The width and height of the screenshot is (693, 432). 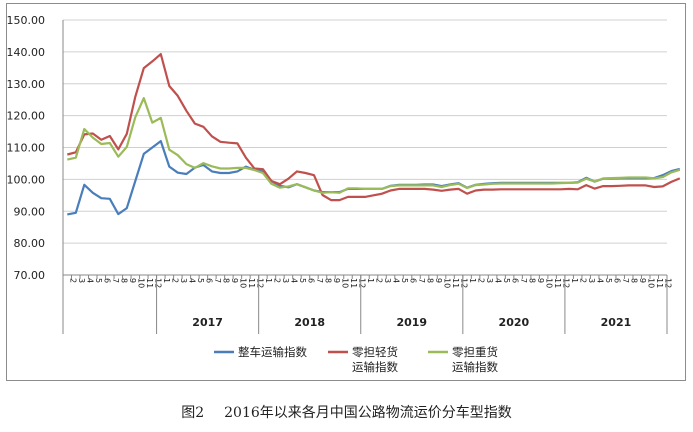 What do you see at coordinates (30, 211) in the screenshot?
I see `y-tick-label: 90.00` at bounding box center [30, 211].